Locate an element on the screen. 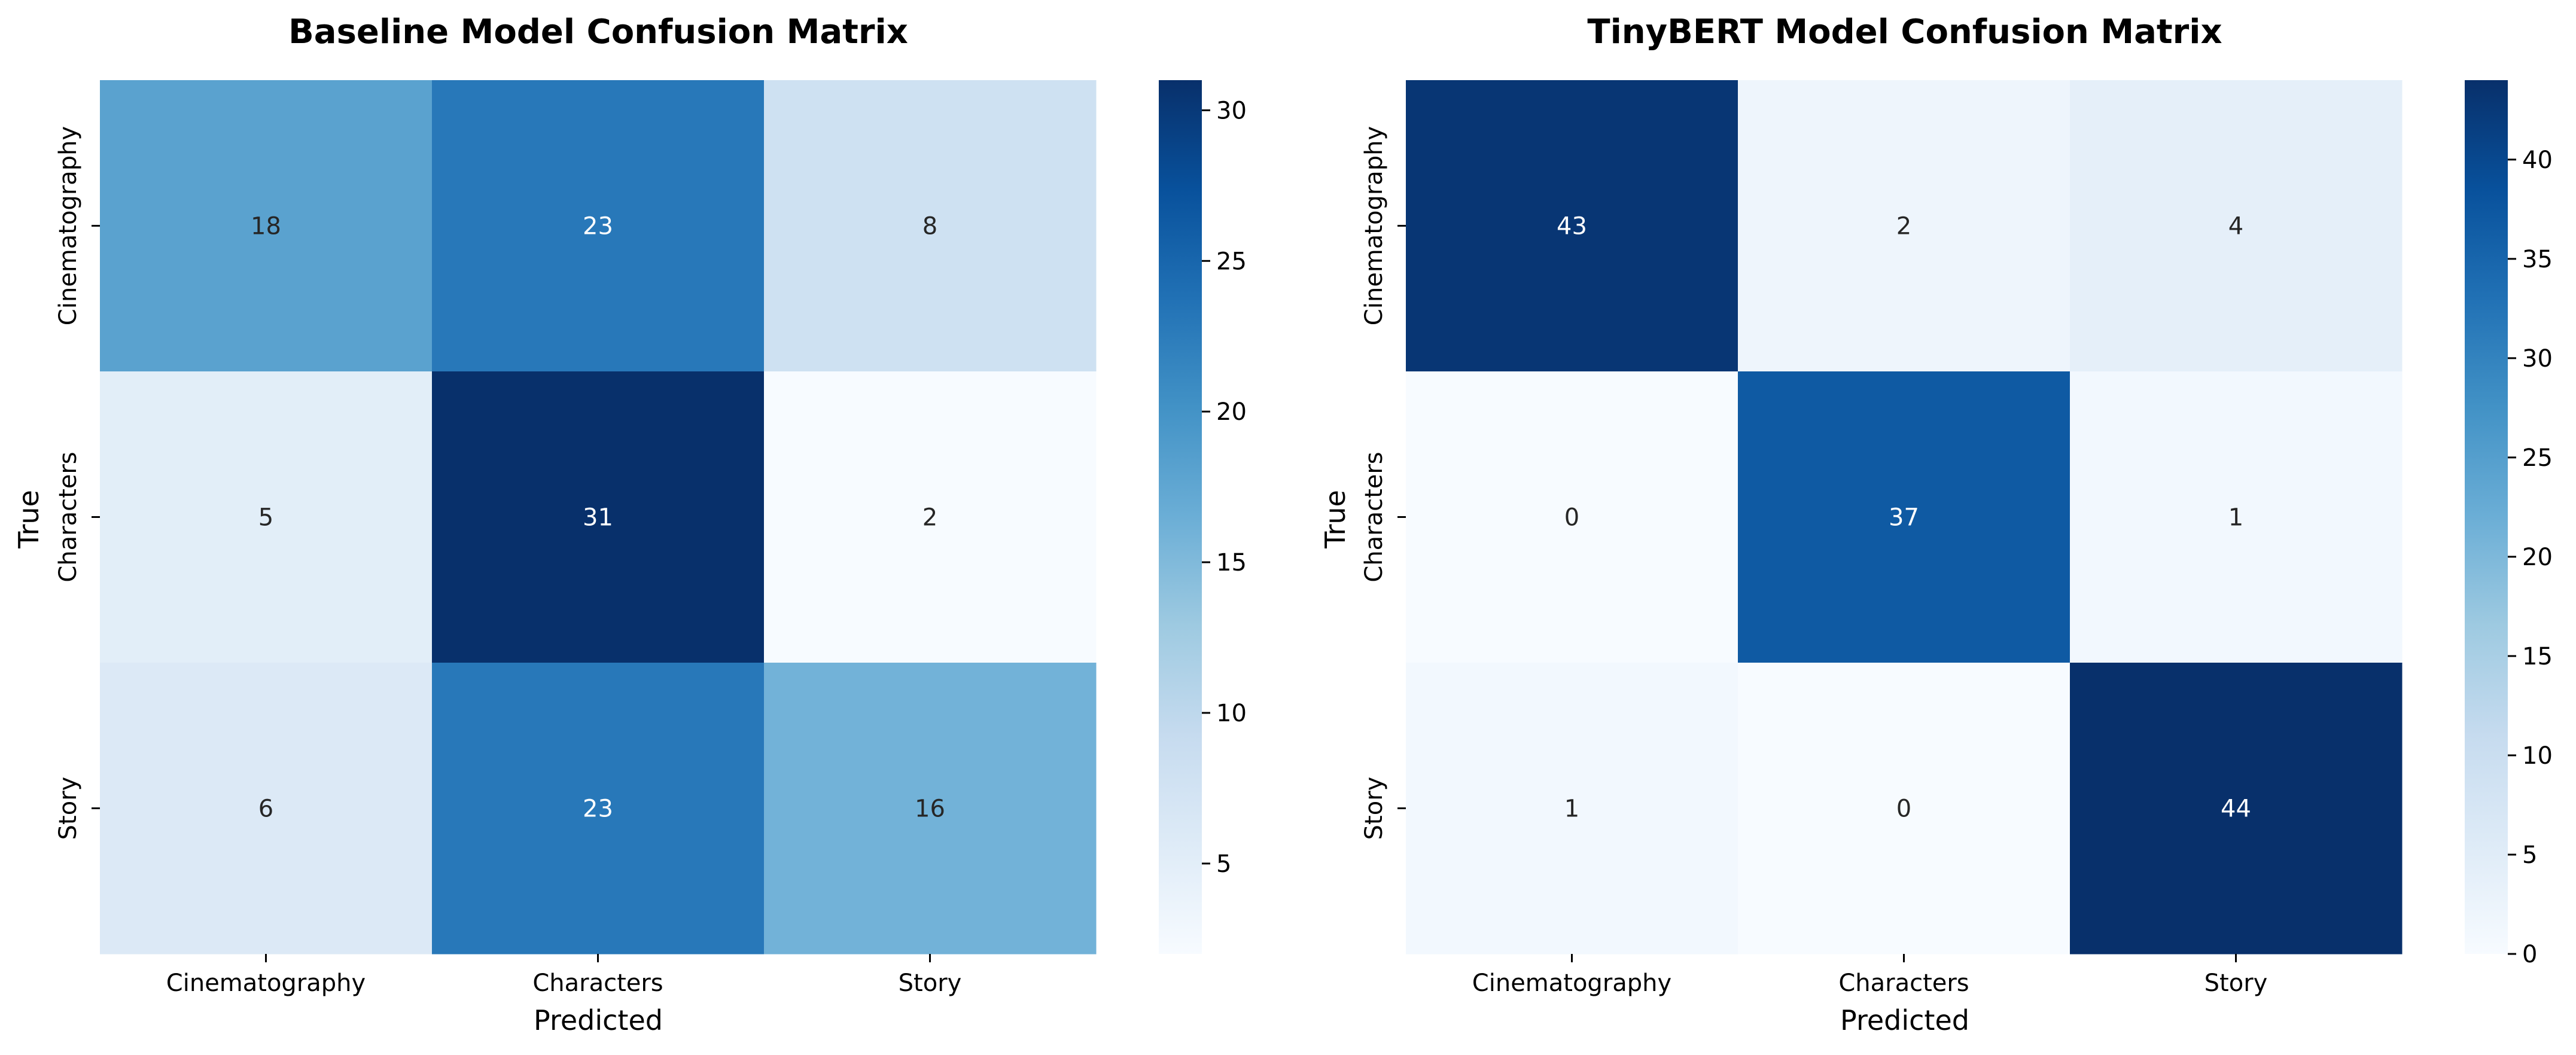 The height and width of the screenshot is (1055, 2576). cell-value-label: 4 is located at coordinates (2235, 226).